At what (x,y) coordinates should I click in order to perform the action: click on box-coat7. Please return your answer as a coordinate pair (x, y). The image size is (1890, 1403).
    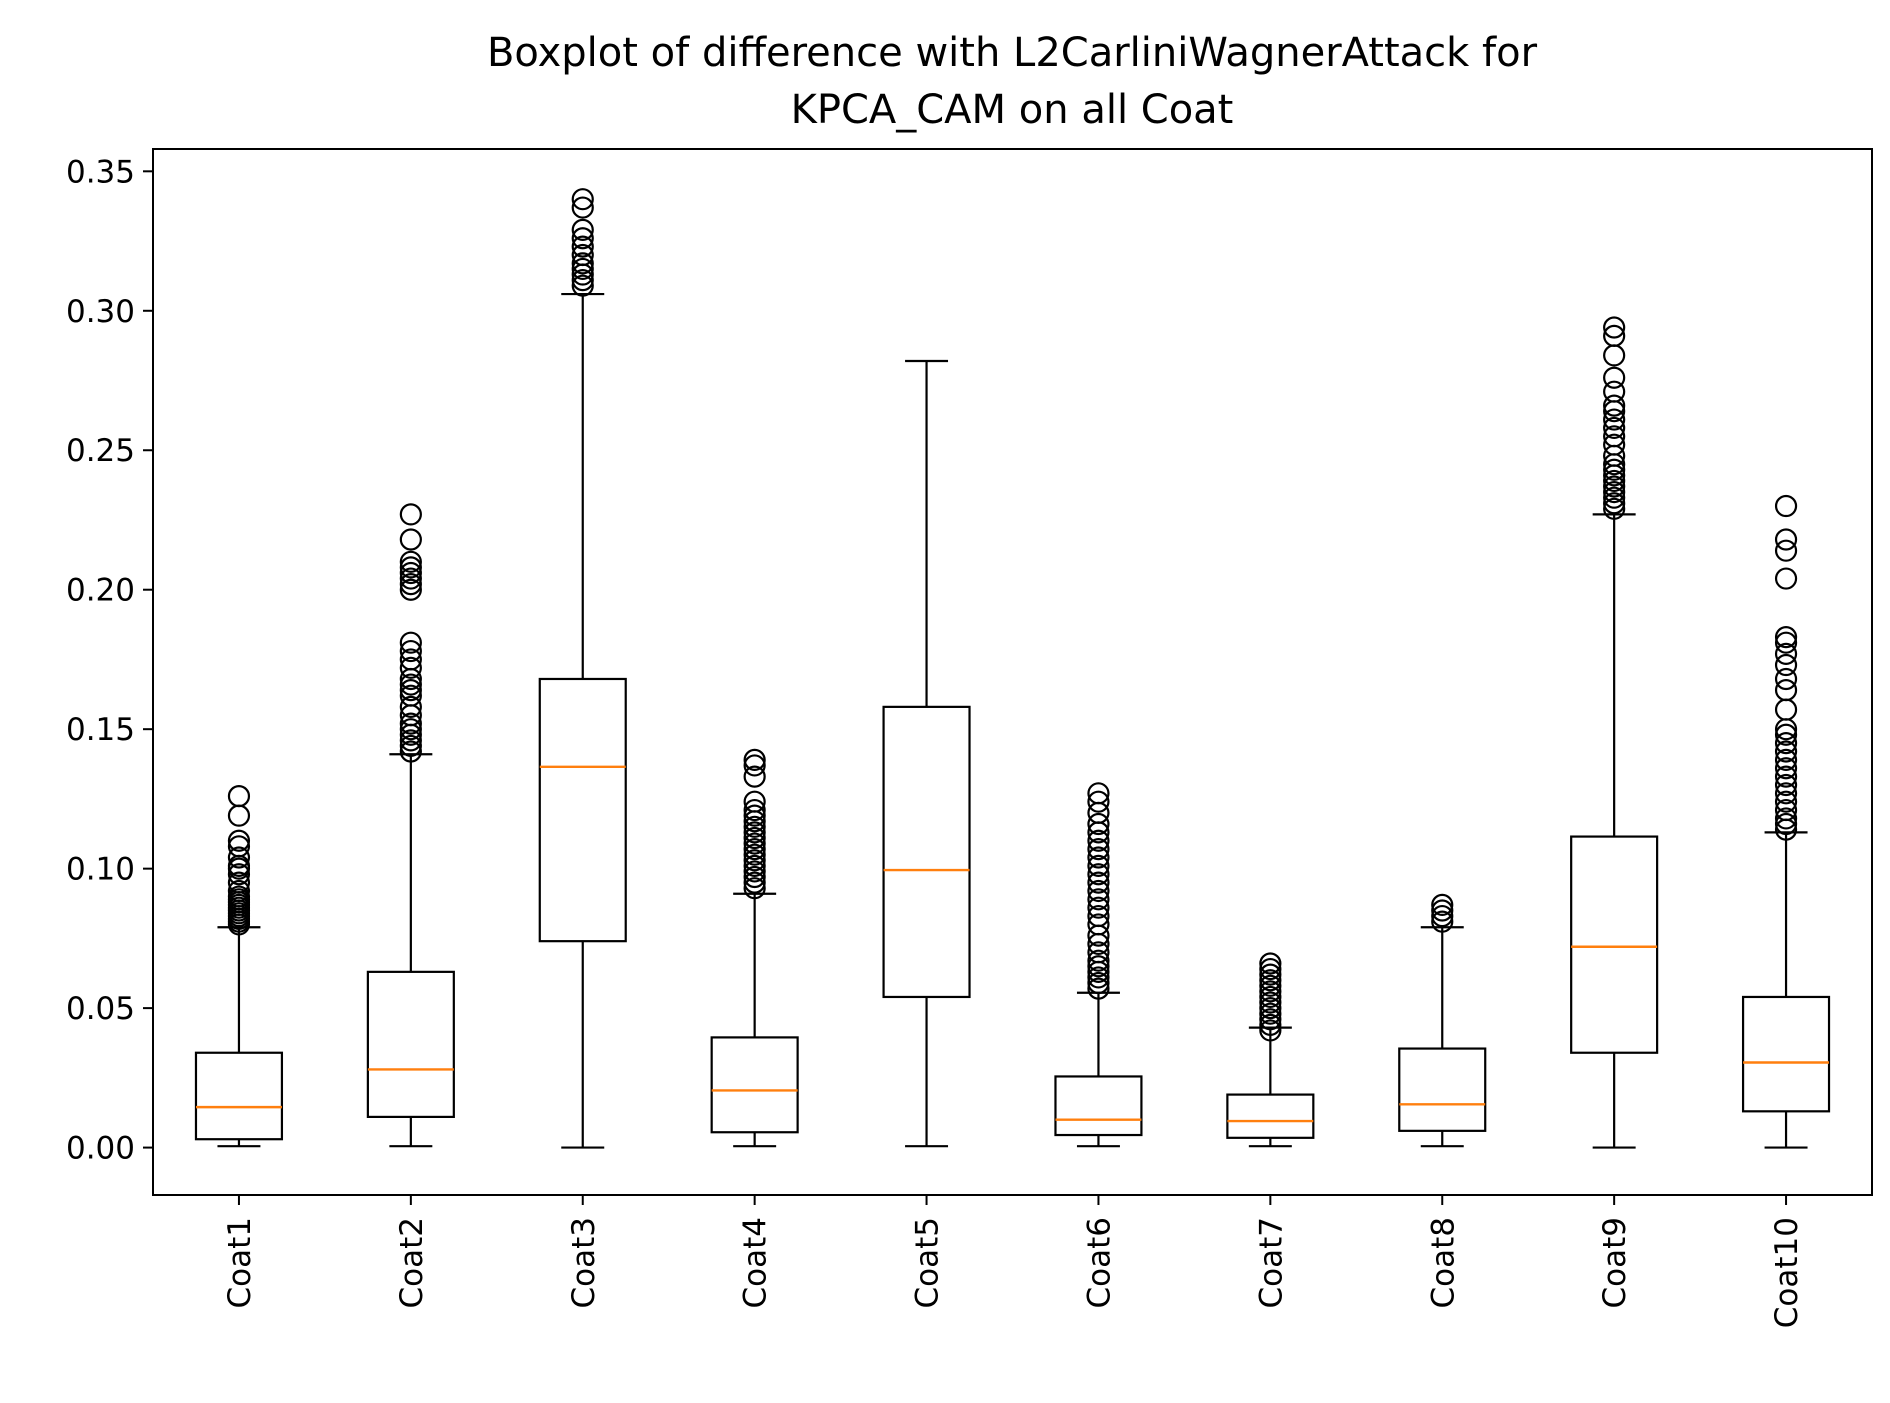
    Looking at the image, I should click on (1270, 1116).